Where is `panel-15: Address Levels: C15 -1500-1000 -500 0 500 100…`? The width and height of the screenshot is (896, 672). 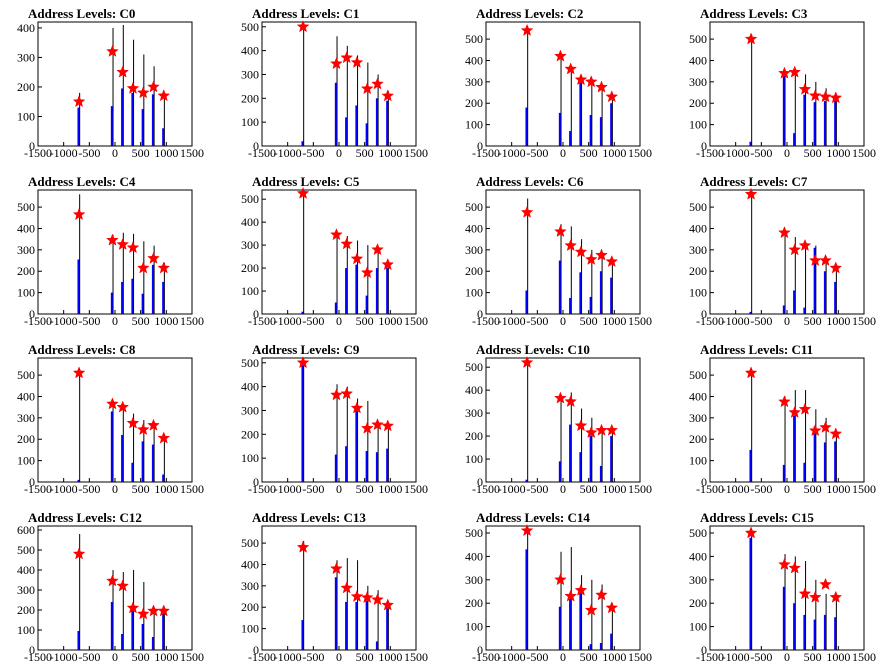
panel-15: Address Levels: C15 -1500-1000 -500 0 500 100… is located at coordinates (782, 587).